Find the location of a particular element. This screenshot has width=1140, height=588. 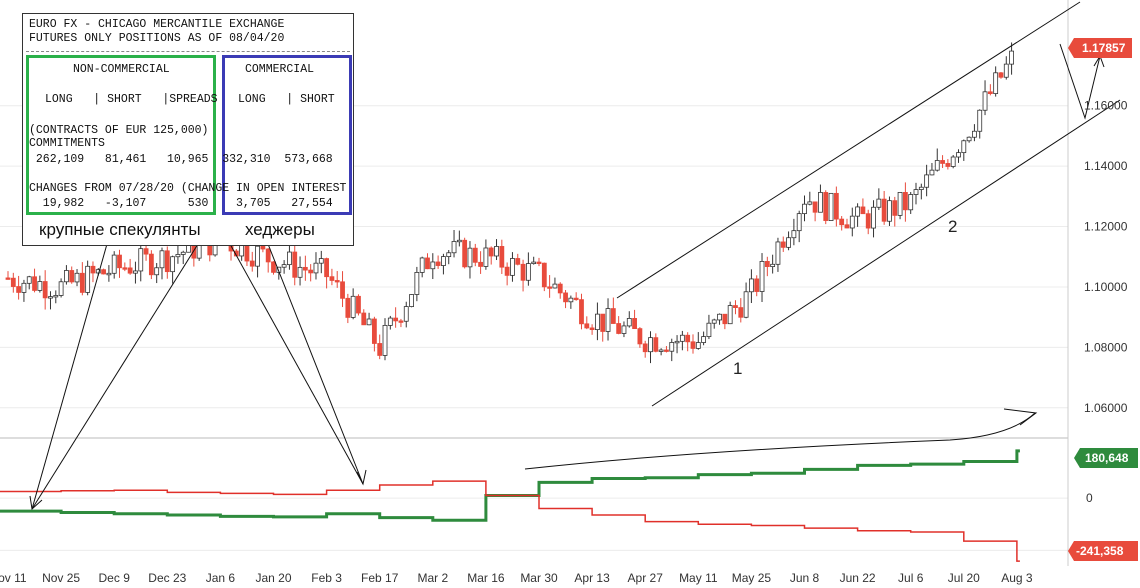

changes-values: 19,982 -3,107 530 3,705 27,554 is located at coordinates (181, 203).